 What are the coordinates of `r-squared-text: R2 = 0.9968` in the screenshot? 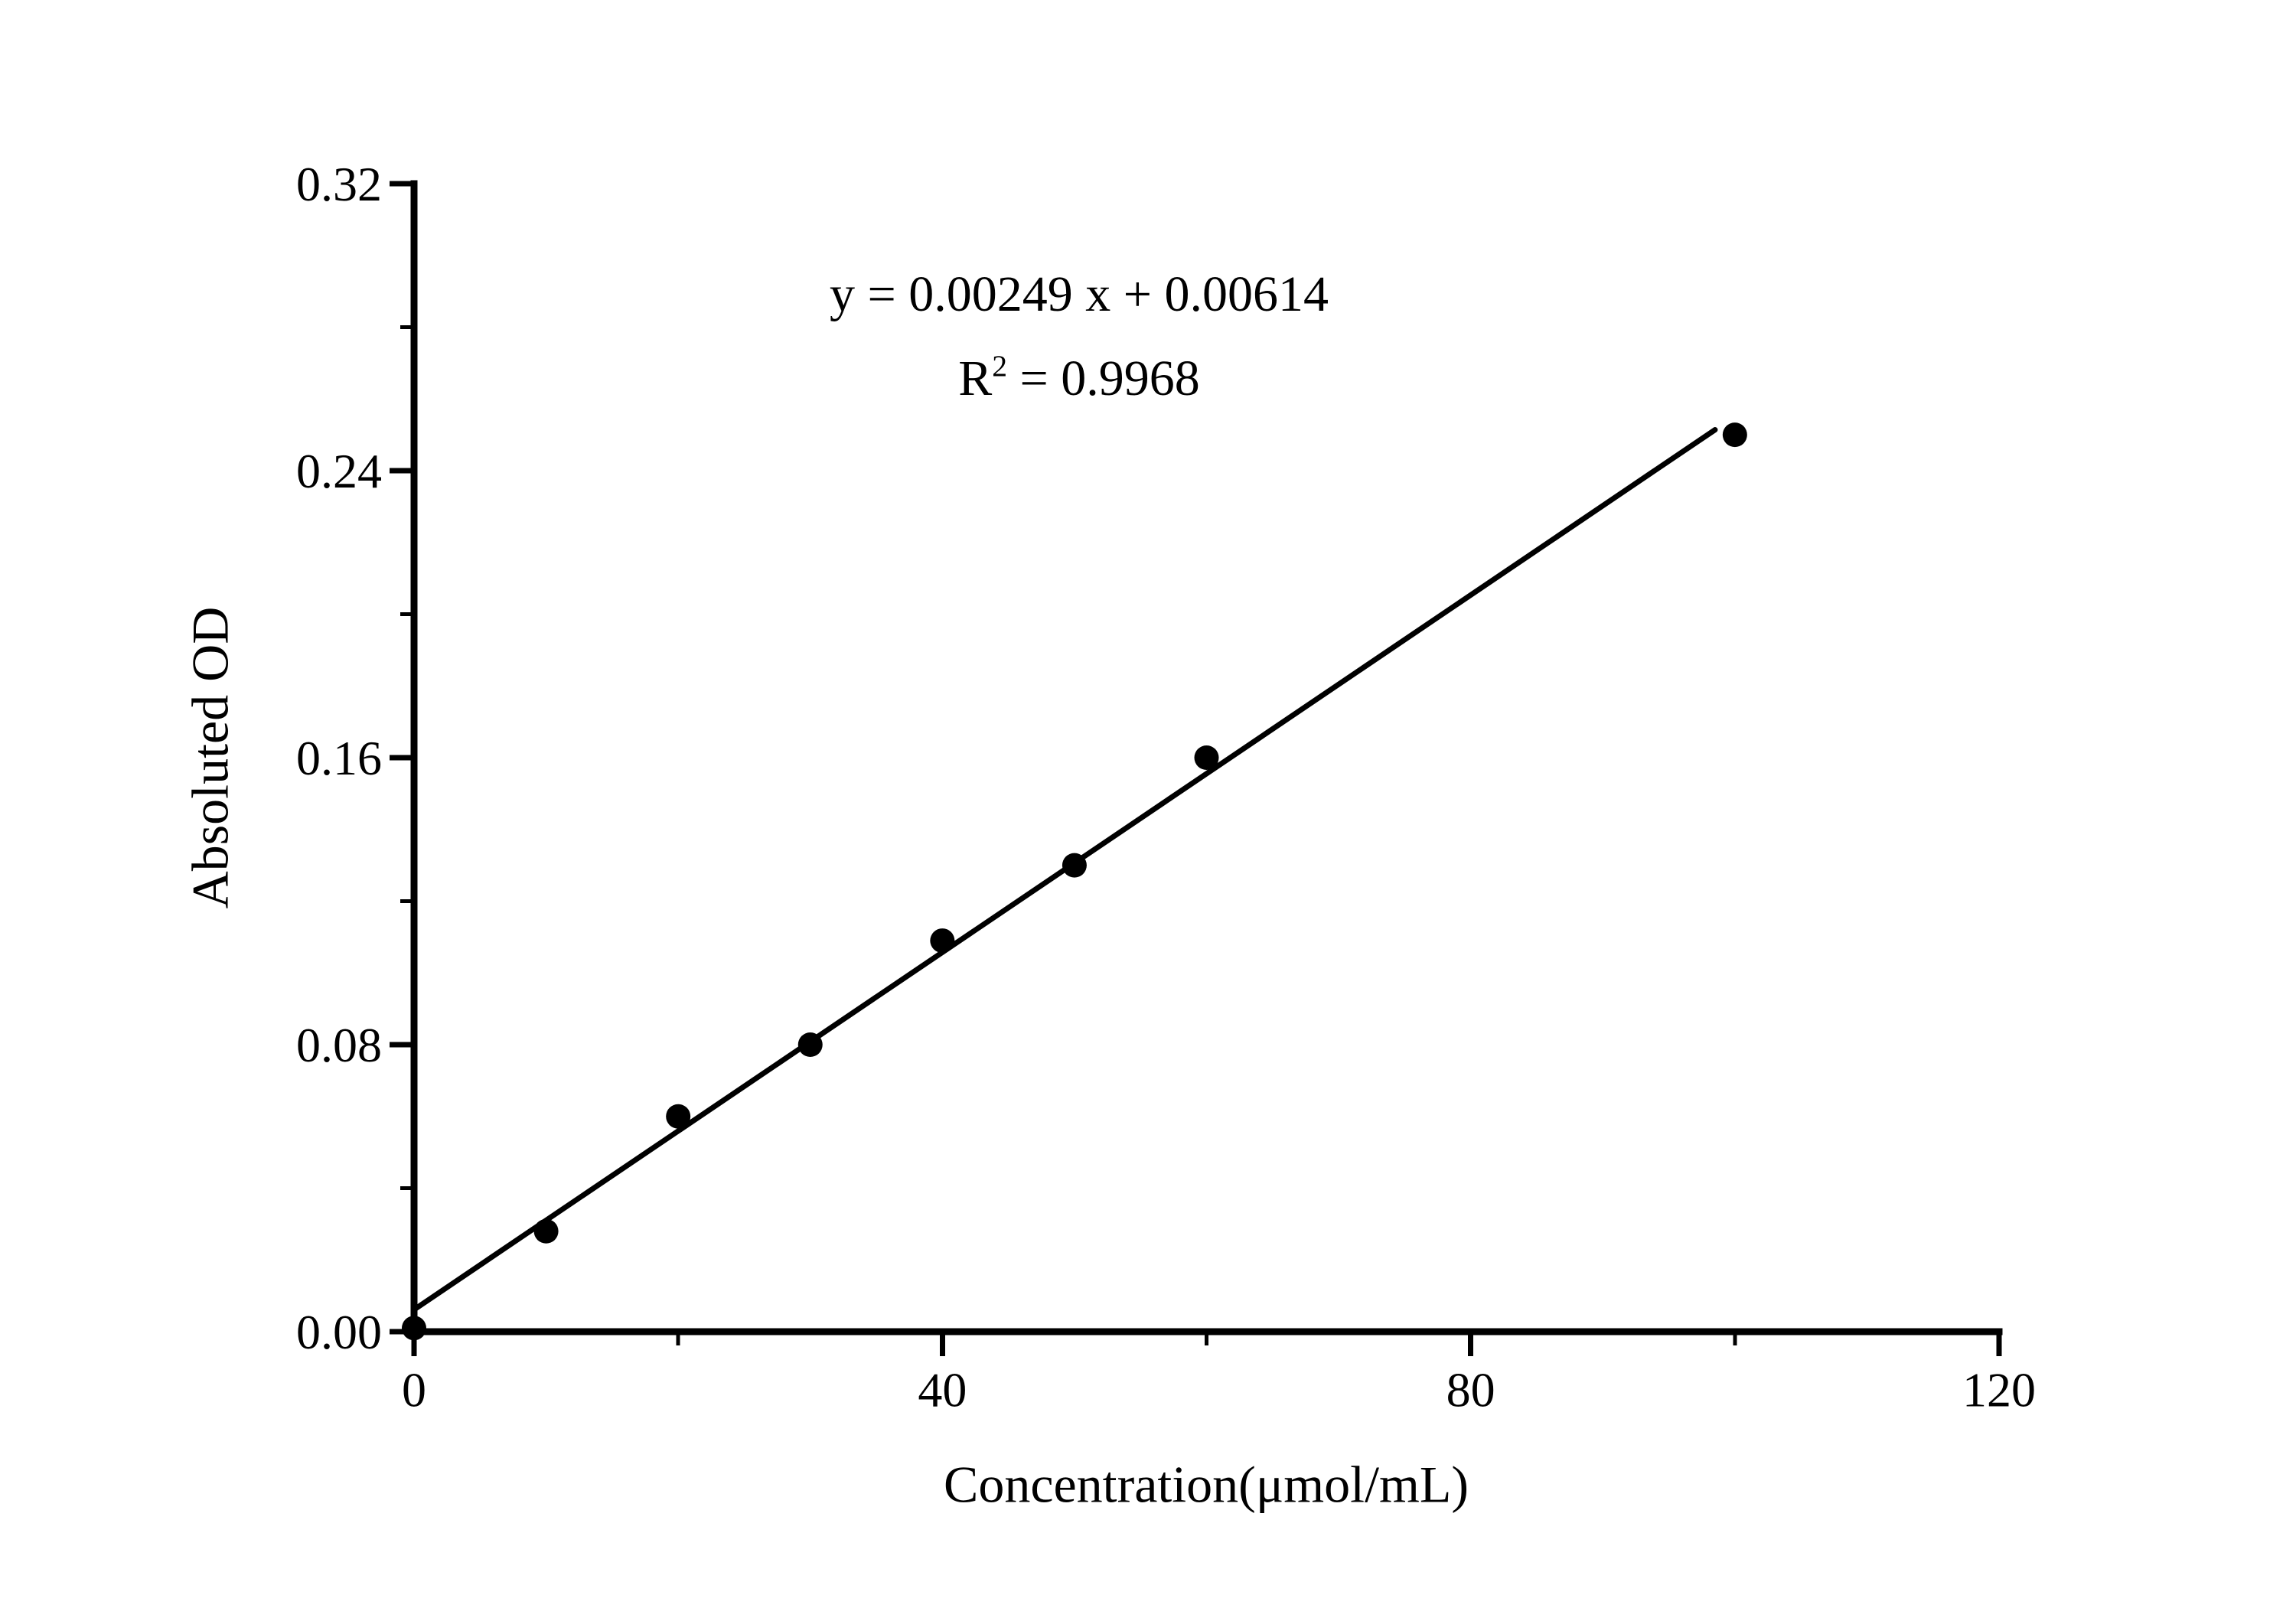 It's located at (1079, 382).